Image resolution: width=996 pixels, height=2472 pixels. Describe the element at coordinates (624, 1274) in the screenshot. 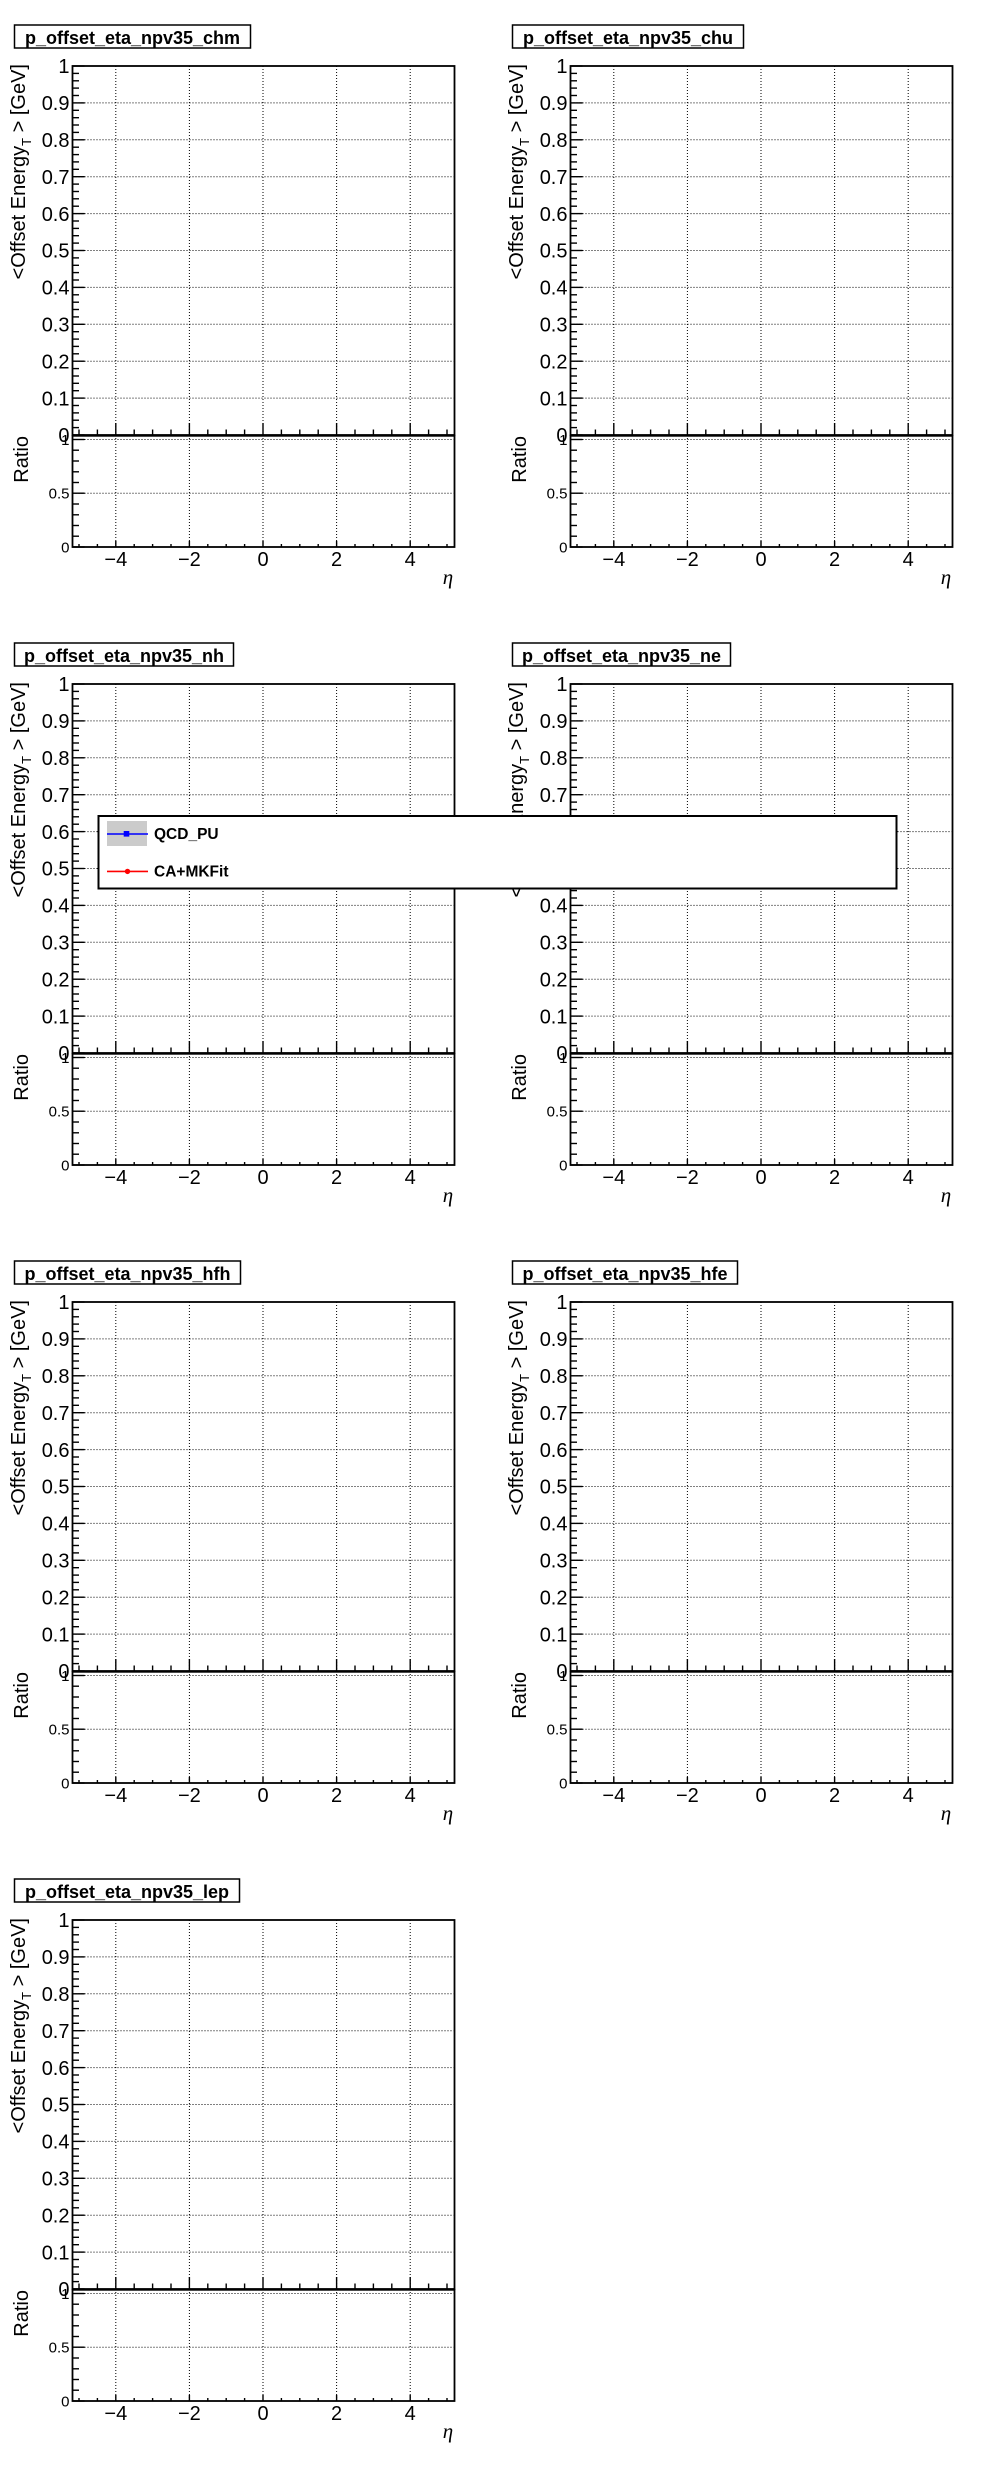

I see `svg-text: p_offset_eta_npv35_hfe` at that location.